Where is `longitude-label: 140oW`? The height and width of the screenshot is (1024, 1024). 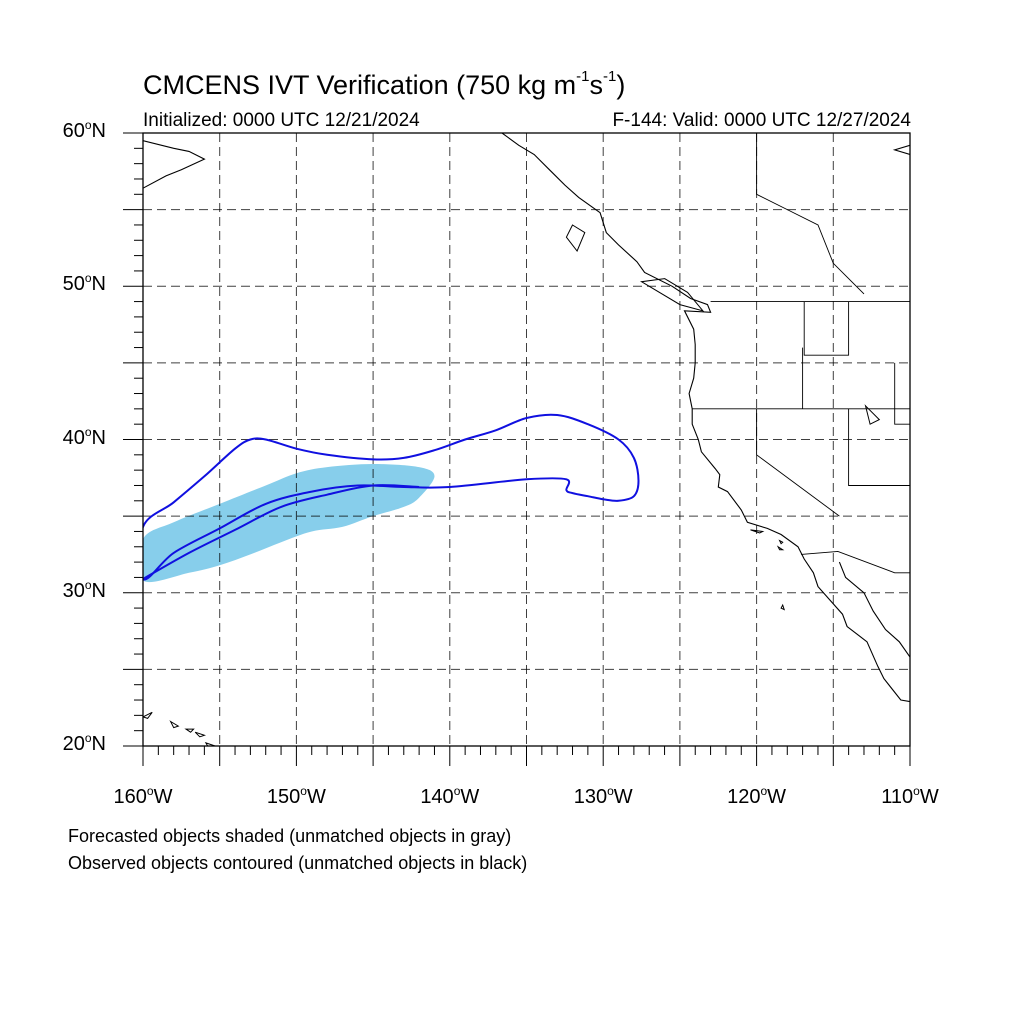
longitude-label: 140oW is located at coordinates (450, 796).